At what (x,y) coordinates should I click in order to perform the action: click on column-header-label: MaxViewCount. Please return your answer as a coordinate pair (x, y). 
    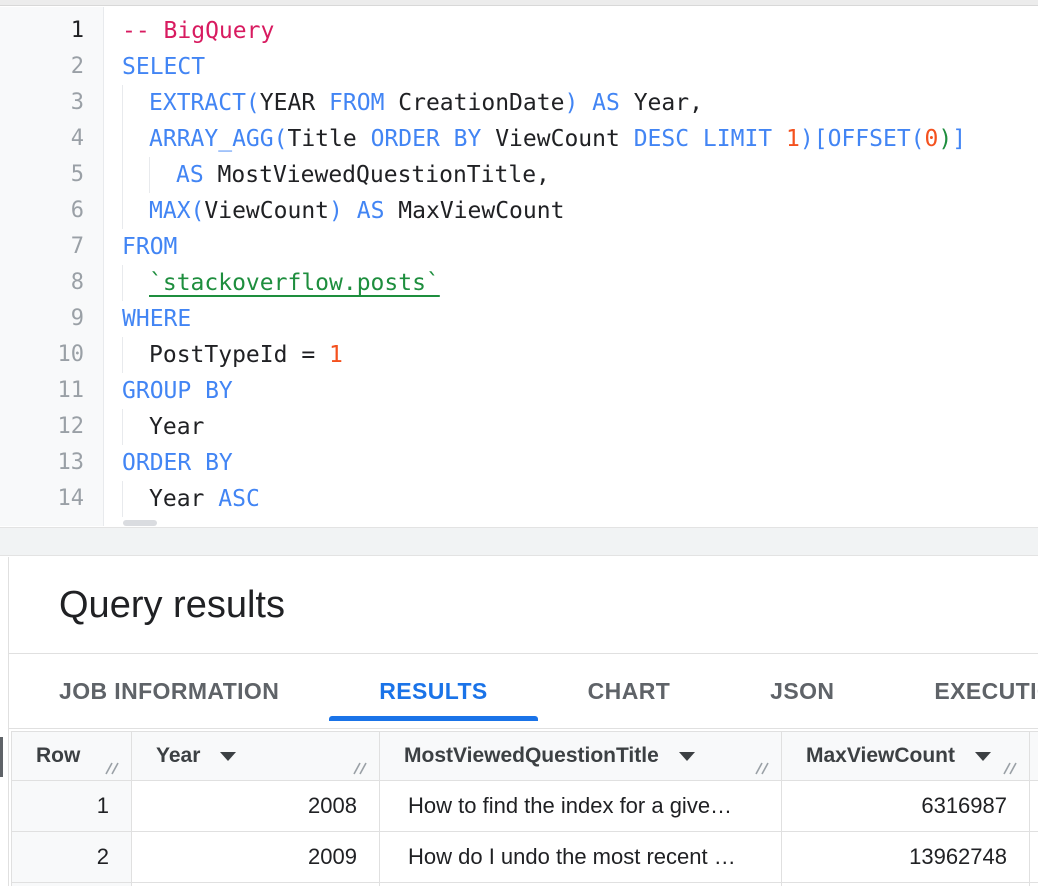
    Looking at the image, I should click on (880, 755).